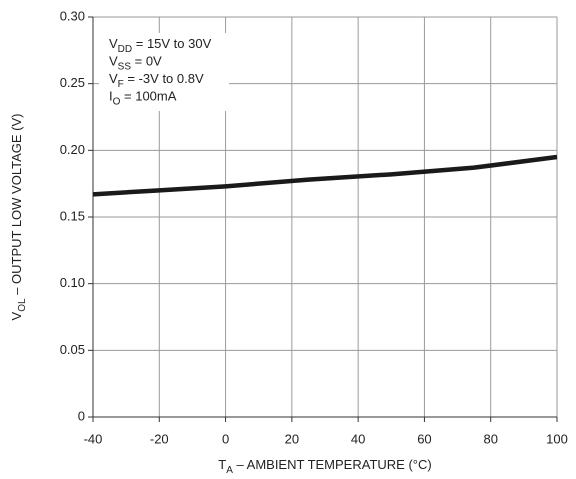 Image resolution: width=576 pixels, height=479 pixels. Describe the element at coordinates (490, 438) in the screenshot. I see `x-tick-label: 80` at that location.